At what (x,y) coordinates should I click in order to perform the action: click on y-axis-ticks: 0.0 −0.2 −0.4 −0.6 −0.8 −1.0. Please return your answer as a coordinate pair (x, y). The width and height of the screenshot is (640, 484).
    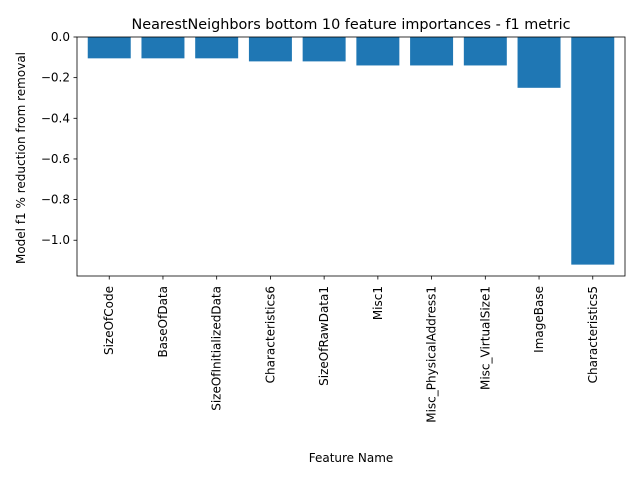
    Looking at the image, I should click on (59, 138).